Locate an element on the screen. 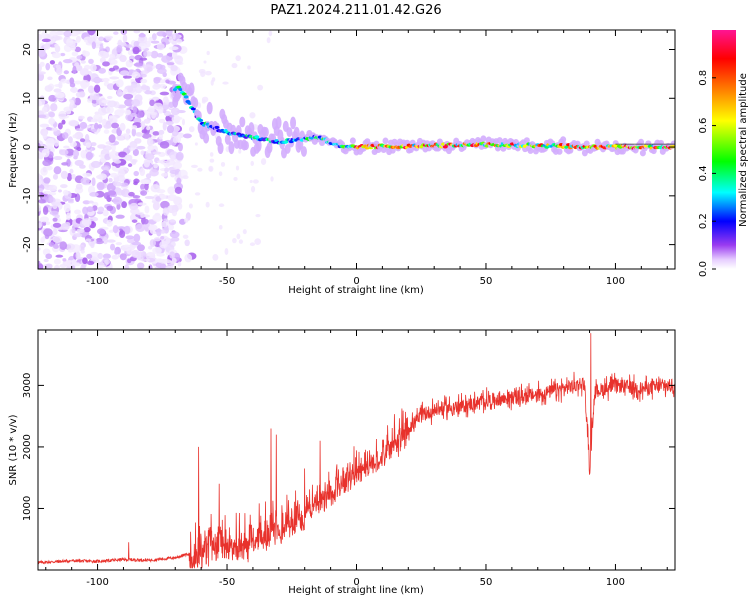  spectrogram-xtick-label: -50 is located at coordinates (227, 281).